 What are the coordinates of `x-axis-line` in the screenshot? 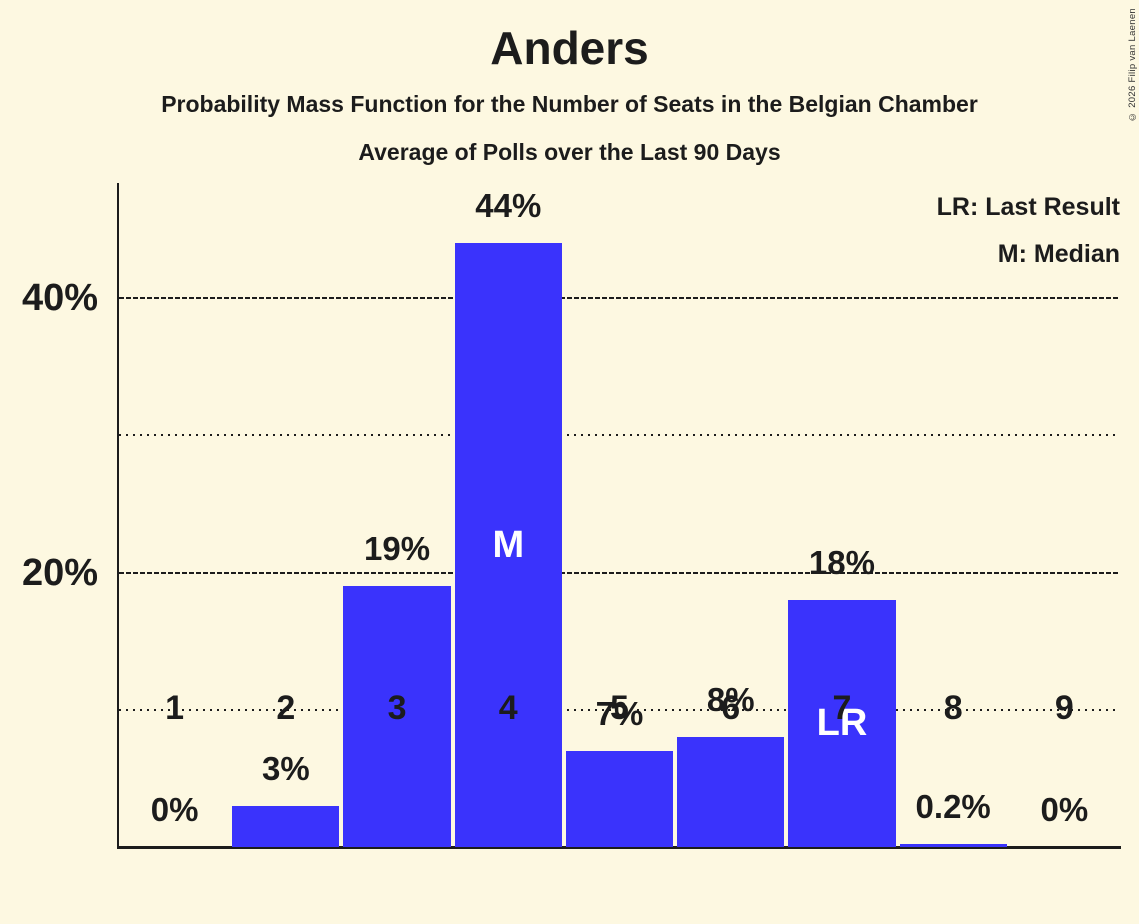 It's located at (619, 847).